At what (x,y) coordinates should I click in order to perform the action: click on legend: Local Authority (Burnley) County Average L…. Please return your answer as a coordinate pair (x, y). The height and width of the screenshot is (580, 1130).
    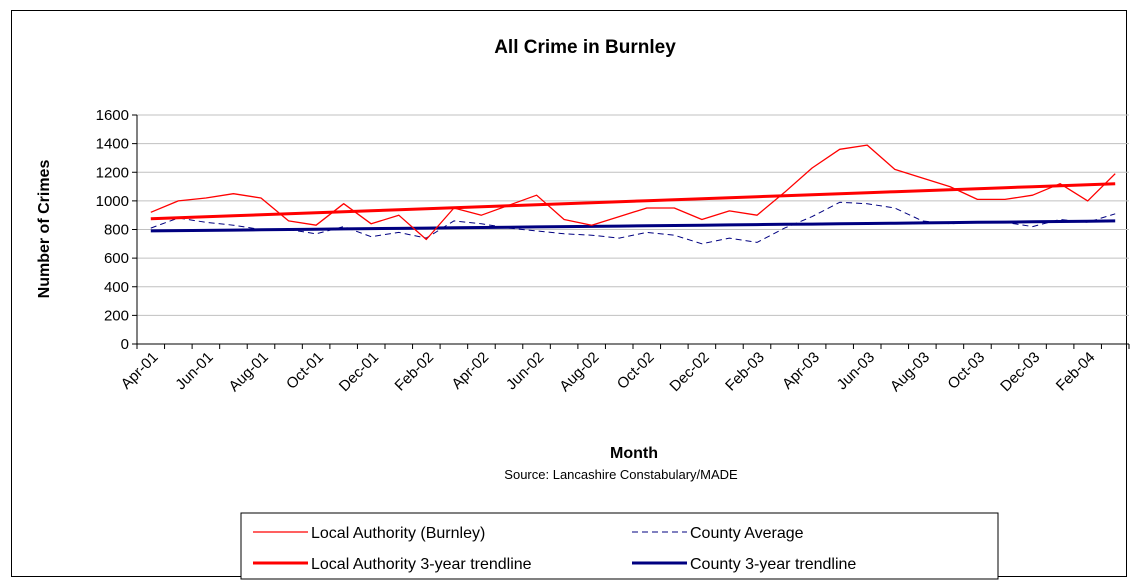
    Looking at the image, I should click on (619, 546).